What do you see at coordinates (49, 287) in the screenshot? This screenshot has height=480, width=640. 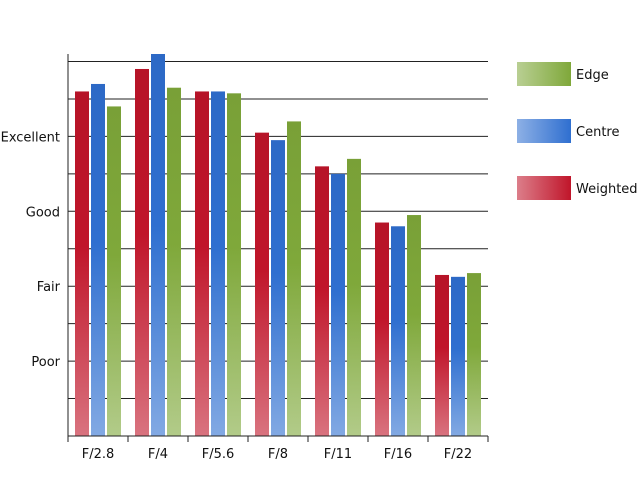 I see `y-tick-label-fair: Fair` at bounding box center [49, 287].